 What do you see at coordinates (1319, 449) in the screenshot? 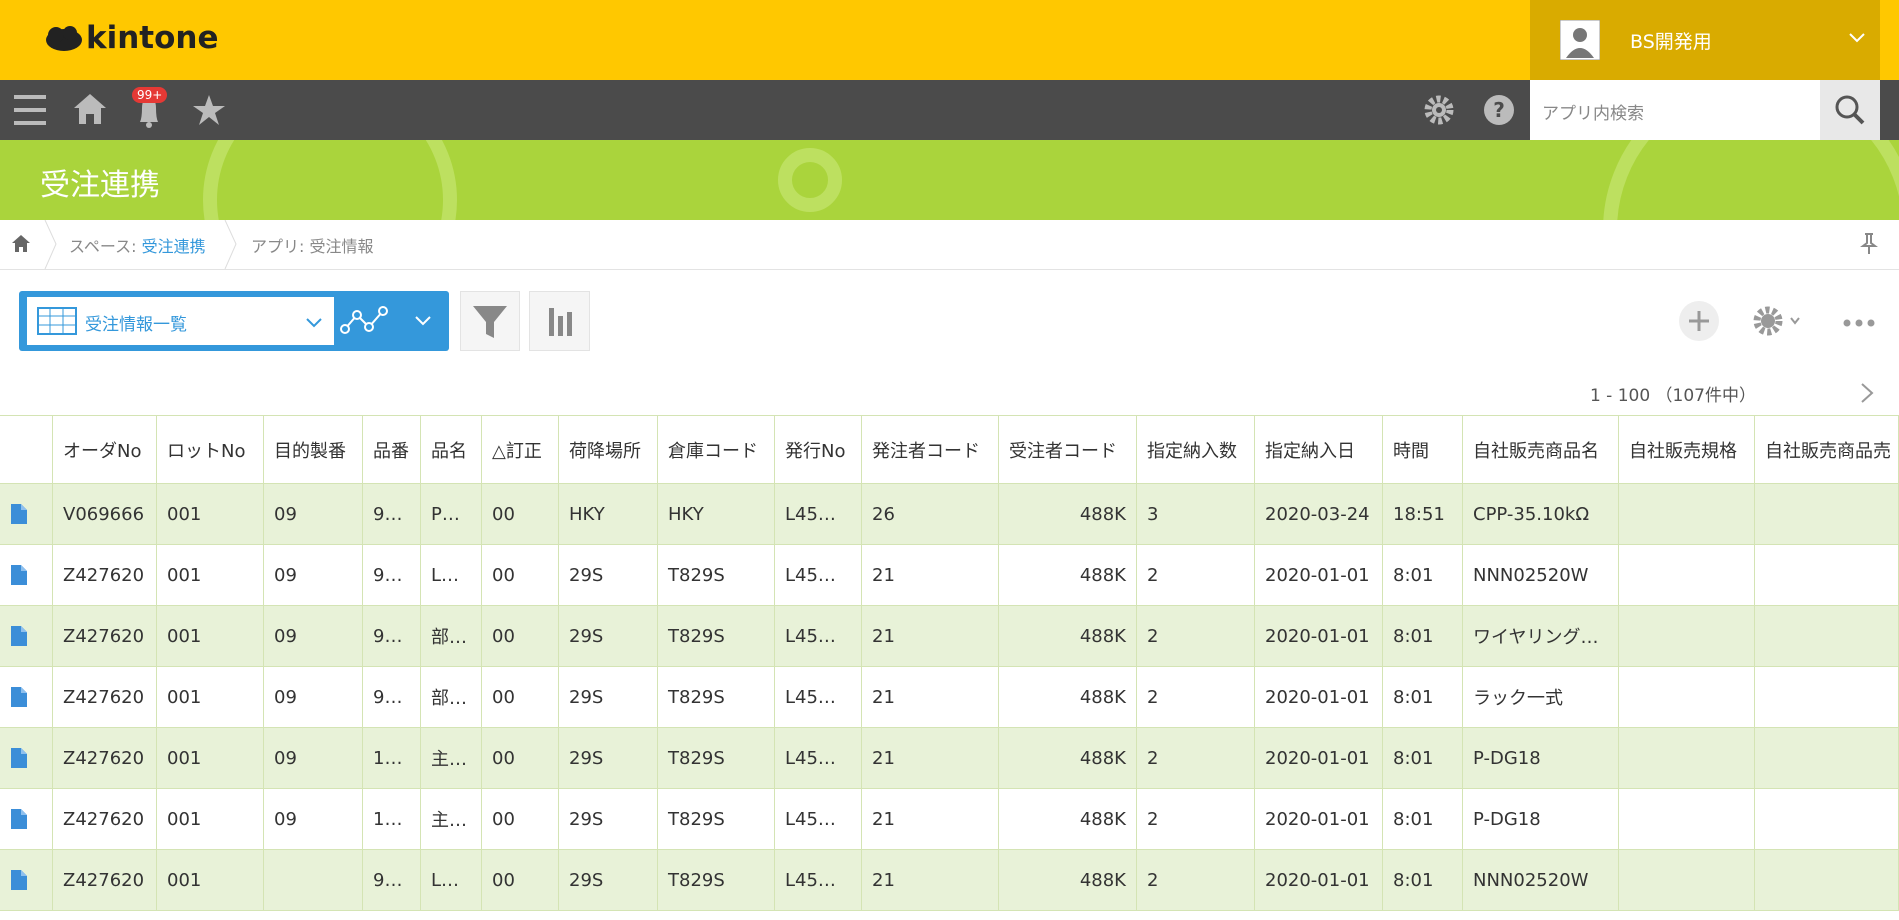
I see `column-header: 指定納入日` at bounding box center [1319, 449].